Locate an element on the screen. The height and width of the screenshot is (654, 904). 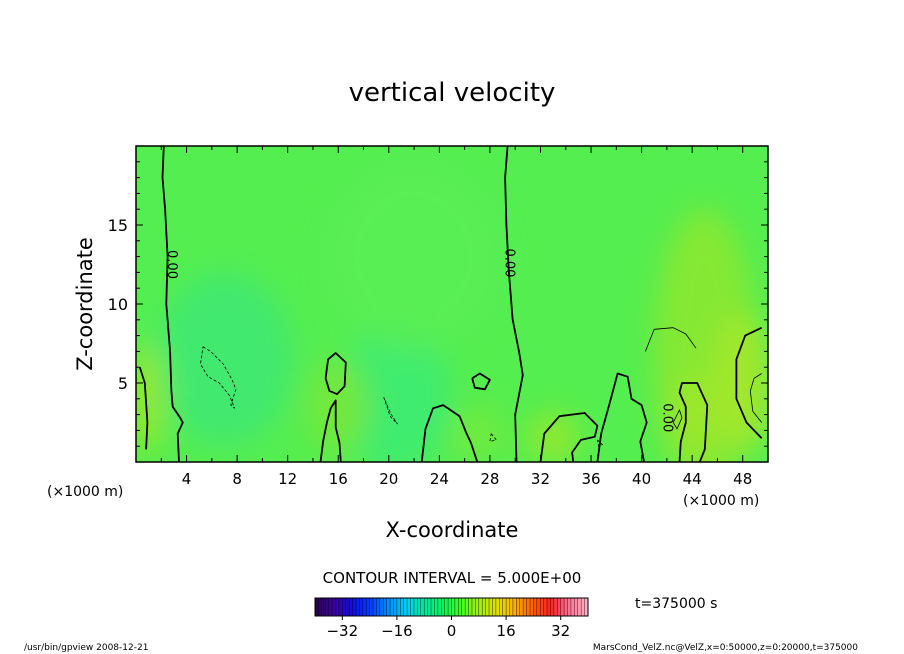
colorbar-tick-label: 16 is located at coordinates (506, 631).